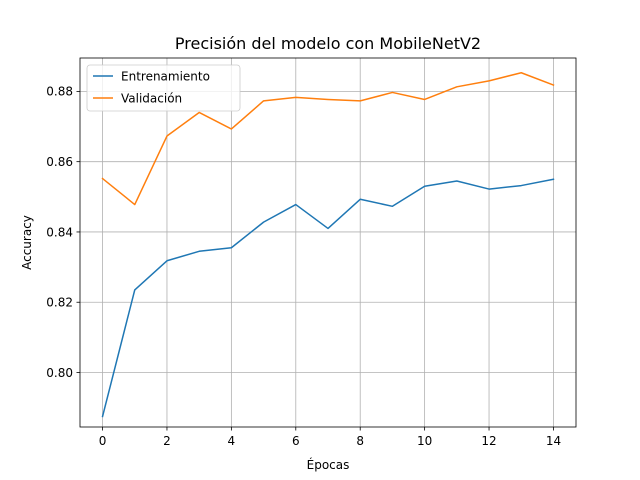  Describe the element at coordinates (103, 441) in the screenshot. I see `x-tick-label: 0` at that location.